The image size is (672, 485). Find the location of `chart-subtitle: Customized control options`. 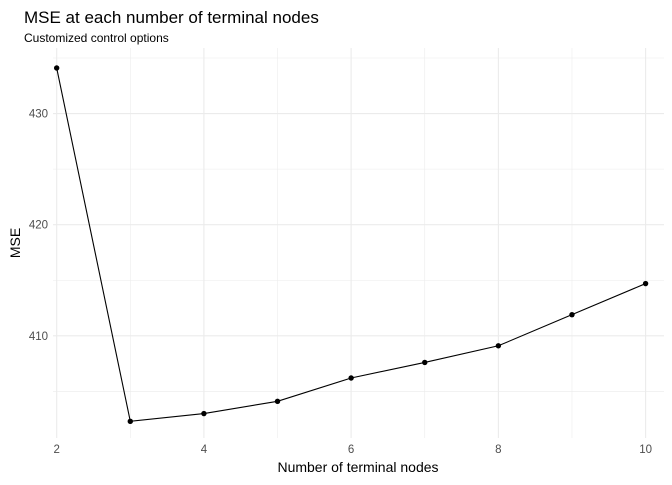

chart-subtitle: Customized control options is located at coordinates (96, 38).